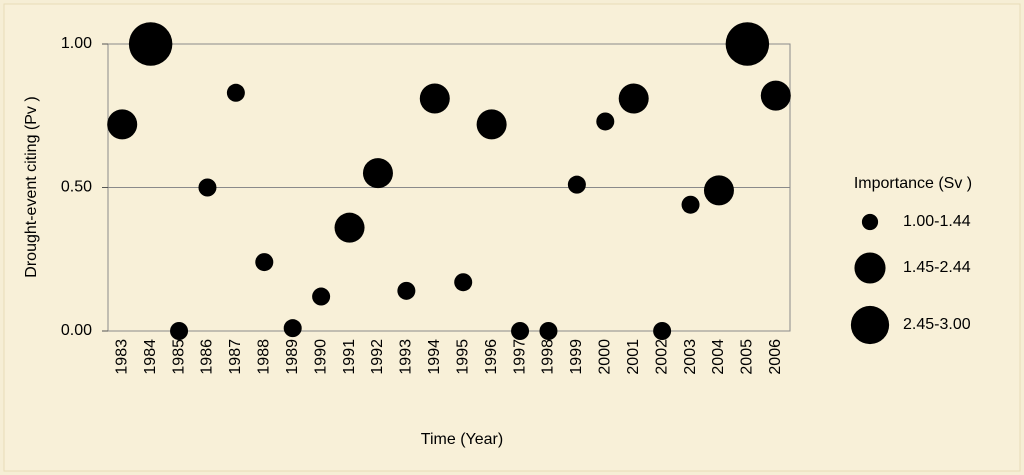 Image resolution: width=1024 pixels, height=475 pixels. Describe the element at coordinates (519, 357) in the screenshot. I see `x-tick-label: 1997` at that location.